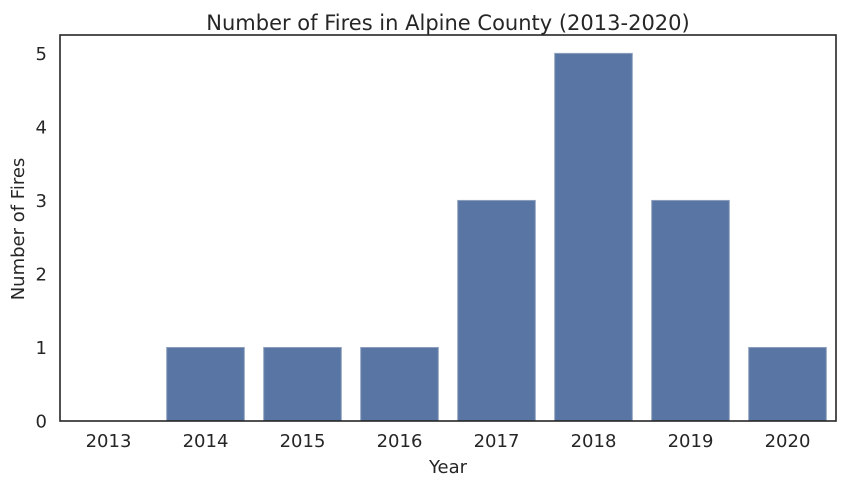 Image resolution: width=844 pixels, height=488 pixels. Describe the element at coordinates (41, 201) in the screenshot. I see `y-tick-label: 3` at that location.